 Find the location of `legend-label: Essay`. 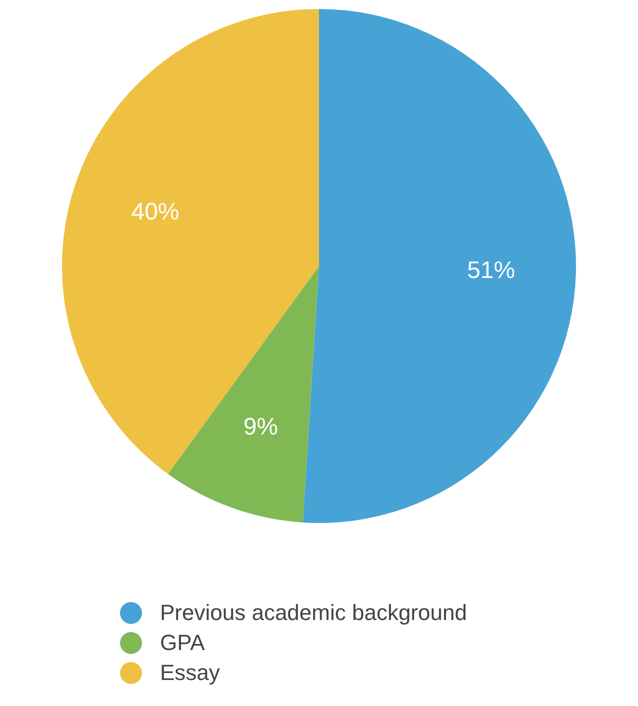

legend-label: Essay is located at coordinates (190, 673).